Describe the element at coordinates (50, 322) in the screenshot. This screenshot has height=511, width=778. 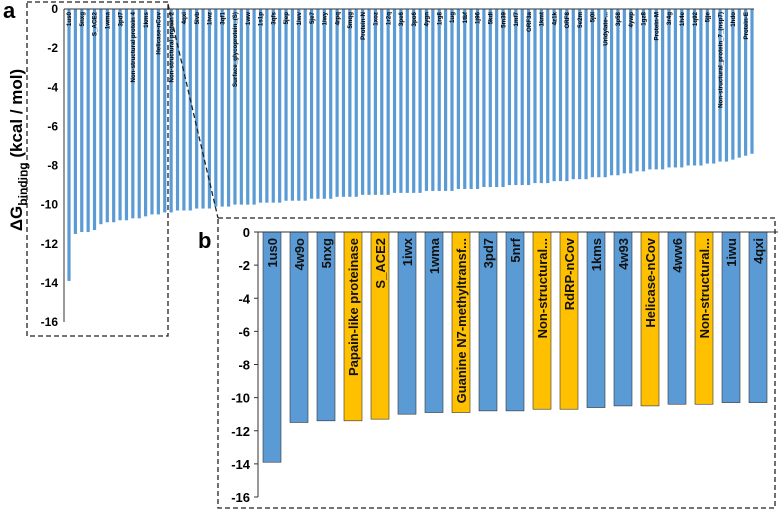
I see `y-tick-label: -16` at that location.